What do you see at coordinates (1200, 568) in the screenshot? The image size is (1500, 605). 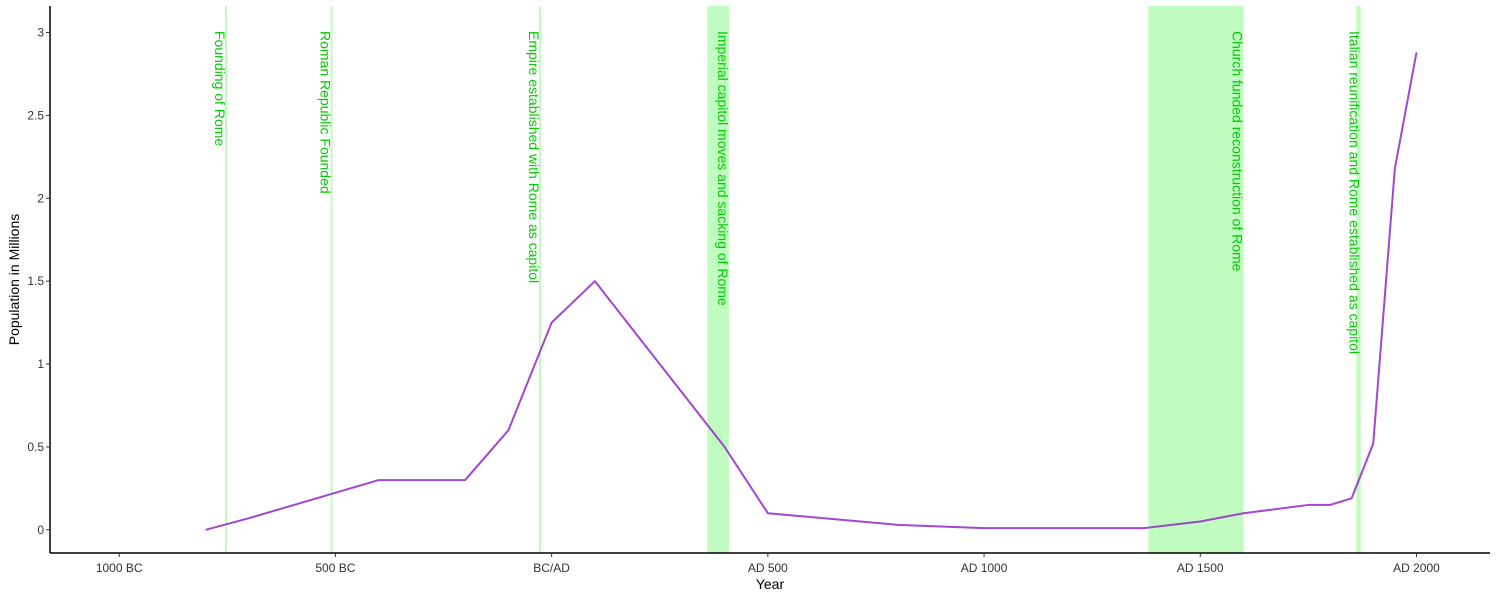 I see `x-tick-label: AD 1500` at bounding box center [1200, 568].